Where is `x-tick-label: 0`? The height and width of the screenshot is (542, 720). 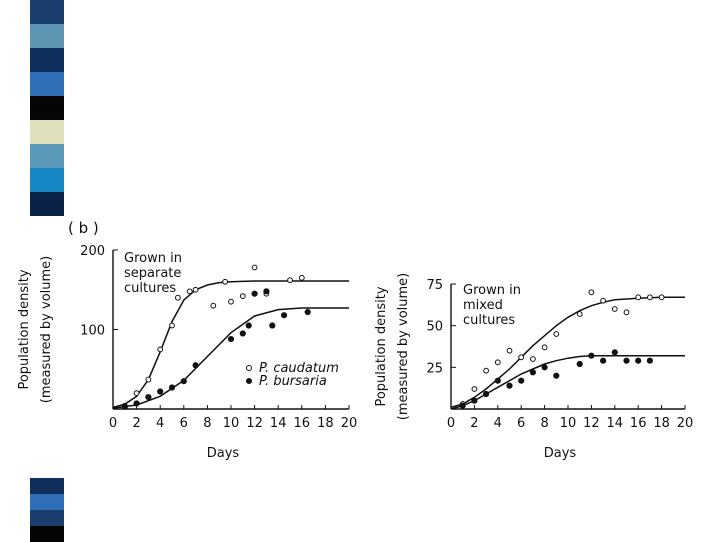
x-tick-label: 0 is located at coordinates (451, 423).